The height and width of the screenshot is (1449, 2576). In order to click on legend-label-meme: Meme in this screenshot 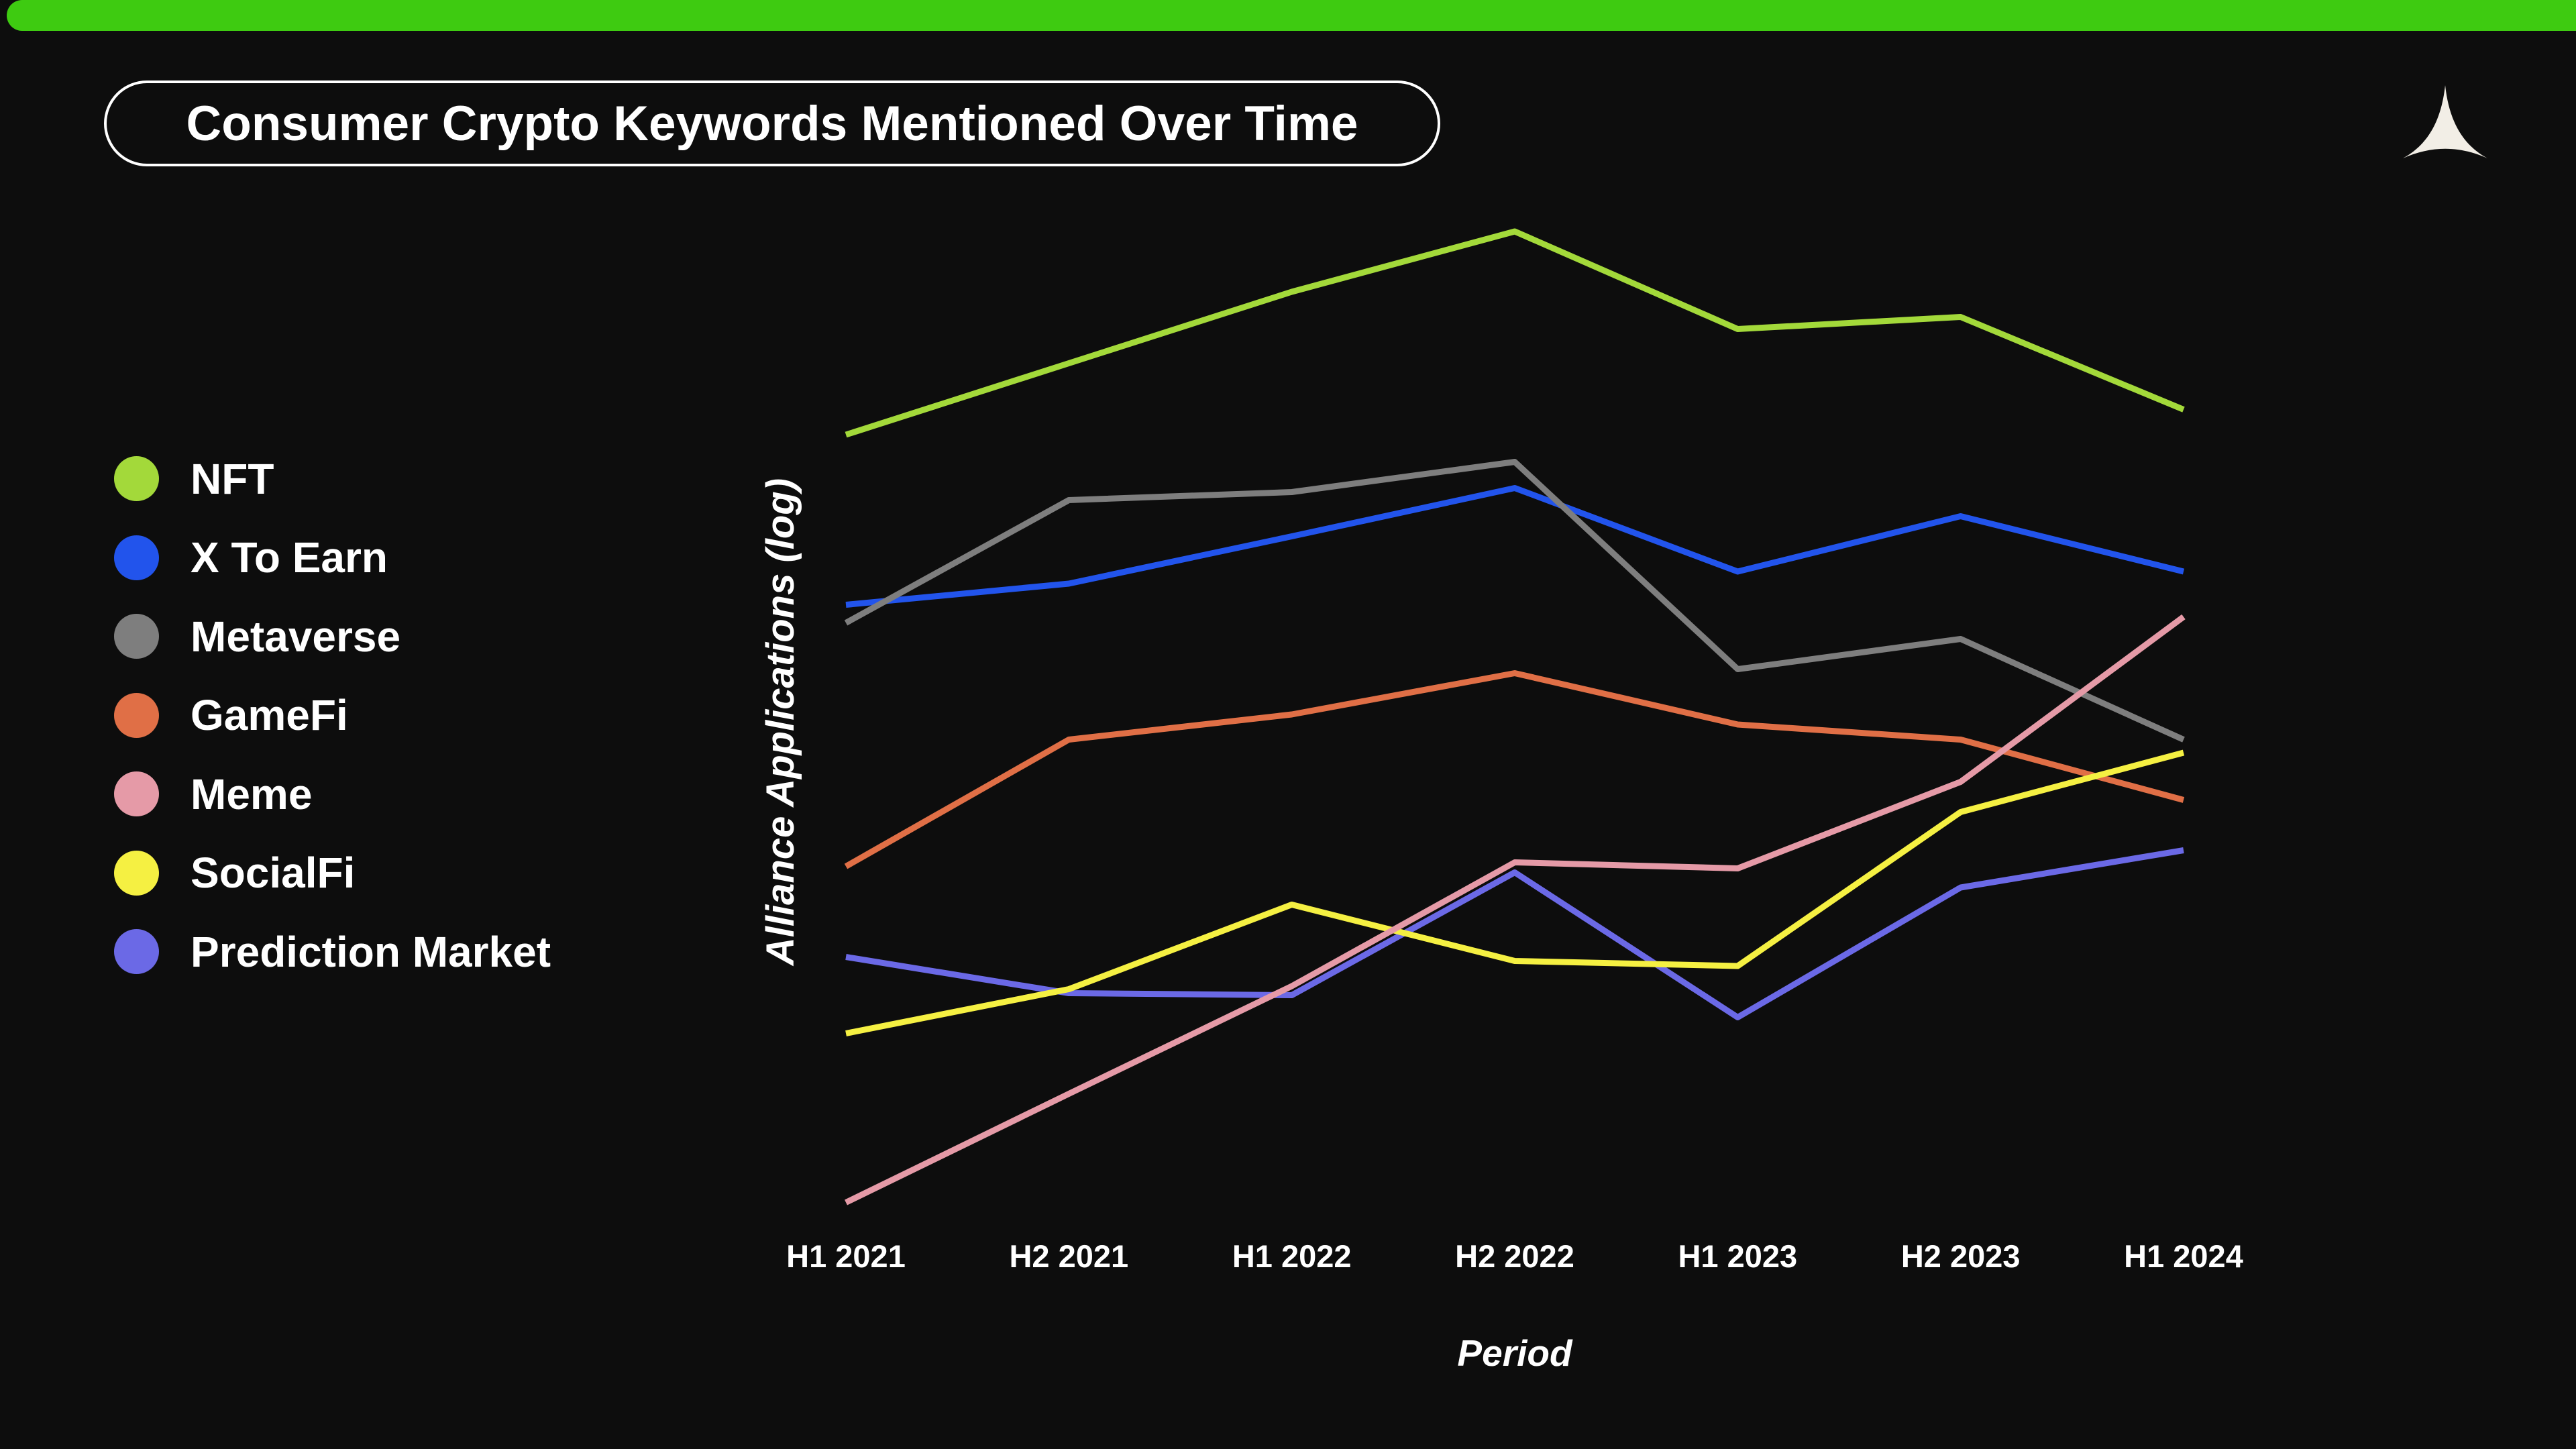, I will do `click(252, 793)`.